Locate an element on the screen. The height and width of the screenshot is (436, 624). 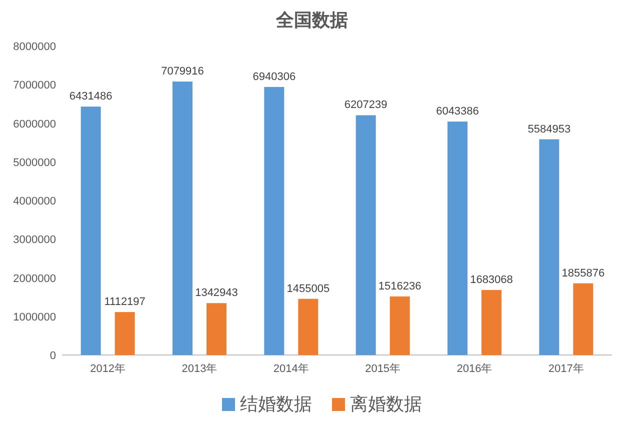
chart-title: 全国数据 is located at coordinates (311, 20).